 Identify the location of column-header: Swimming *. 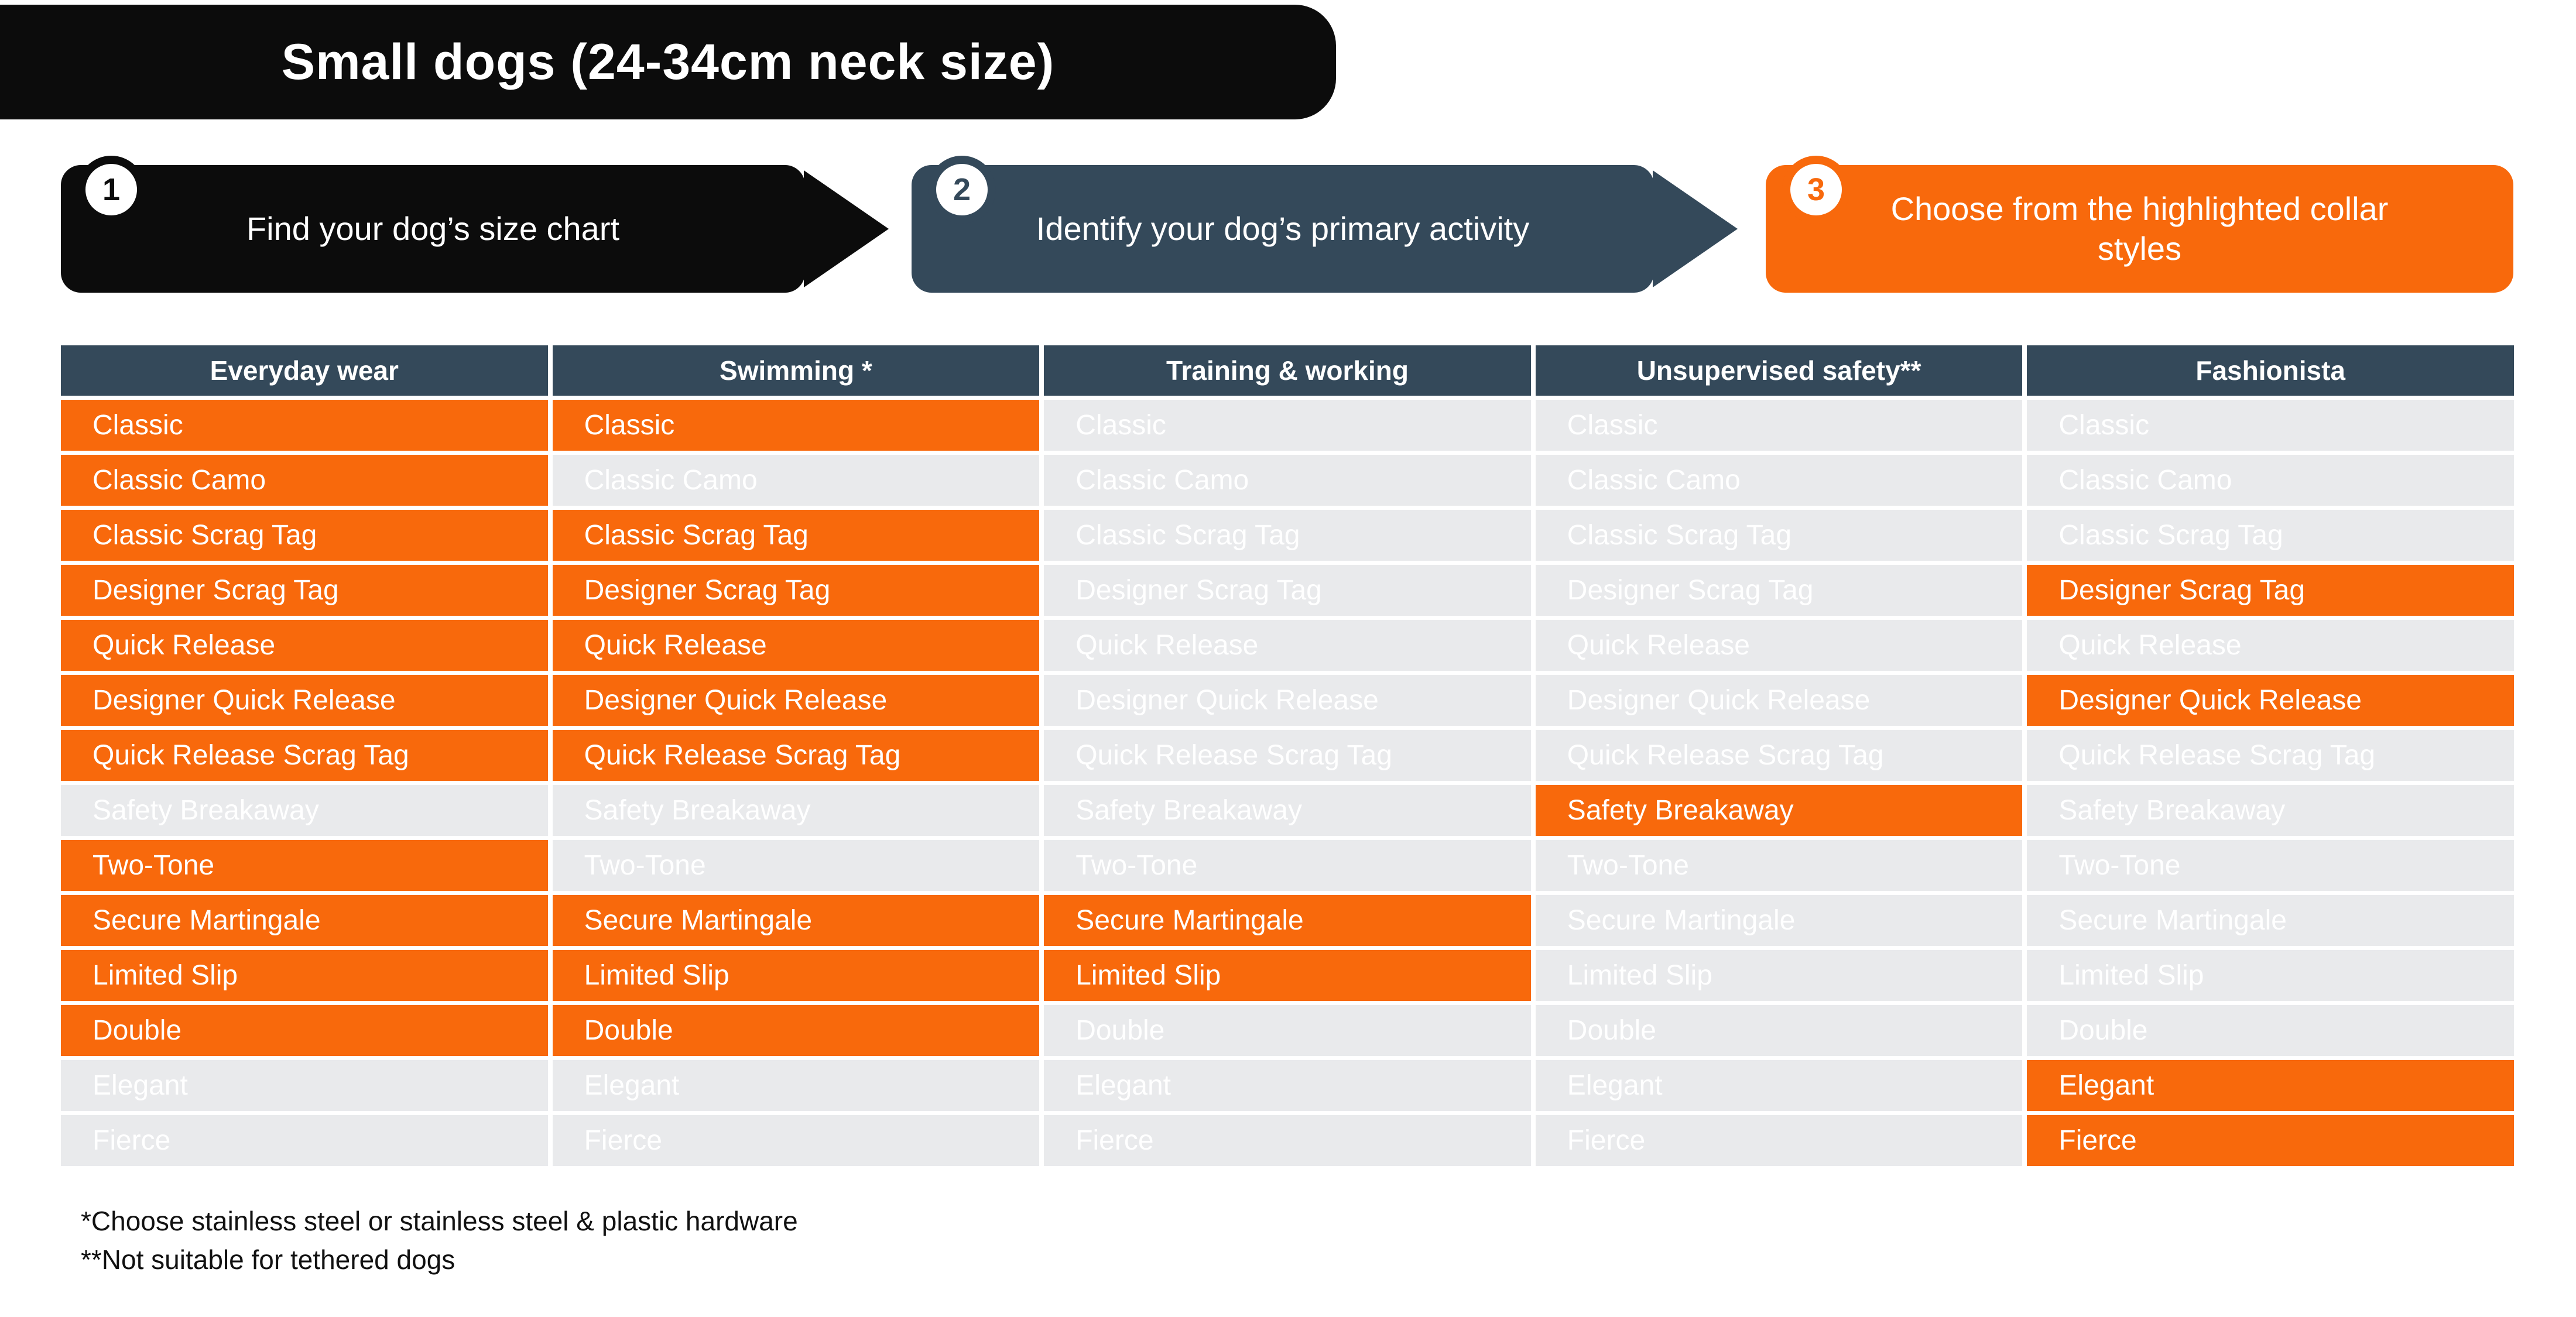
(796, 371).